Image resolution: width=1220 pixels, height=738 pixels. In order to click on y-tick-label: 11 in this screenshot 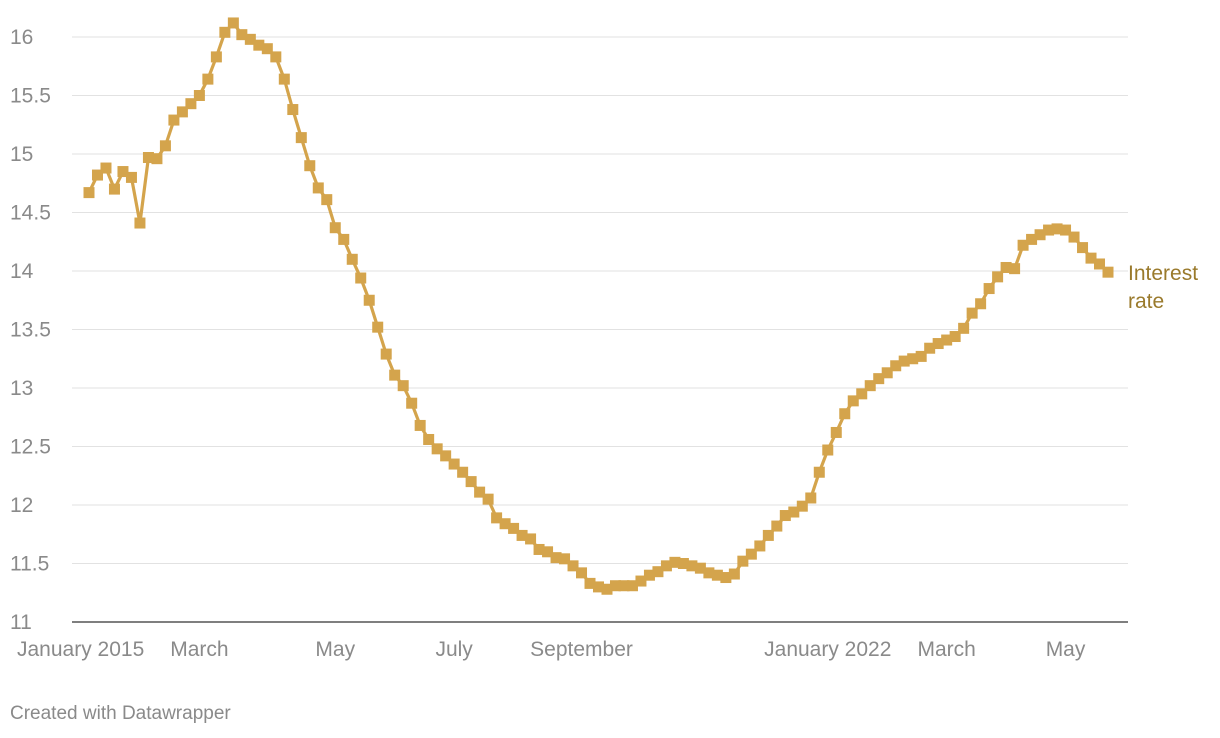, I will do `click(21, 622)`.